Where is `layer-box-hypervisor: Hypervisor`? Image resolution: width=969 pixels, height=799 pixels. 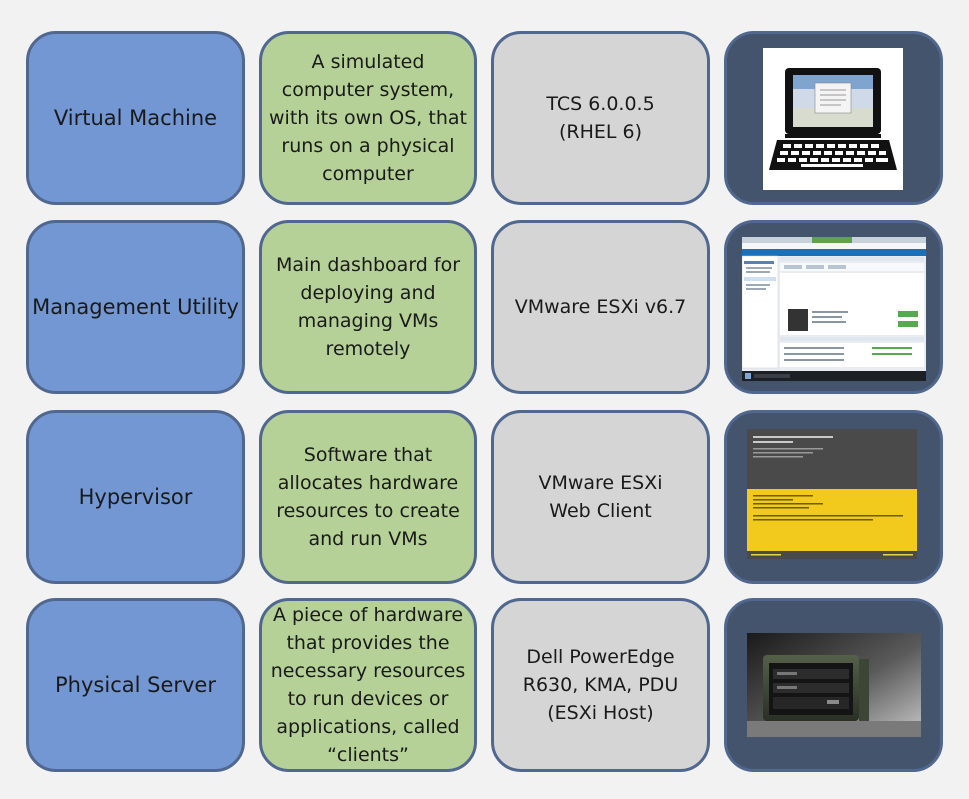
layer-box-hypervisor: Hypervisor is located at coordinates (135, 497).